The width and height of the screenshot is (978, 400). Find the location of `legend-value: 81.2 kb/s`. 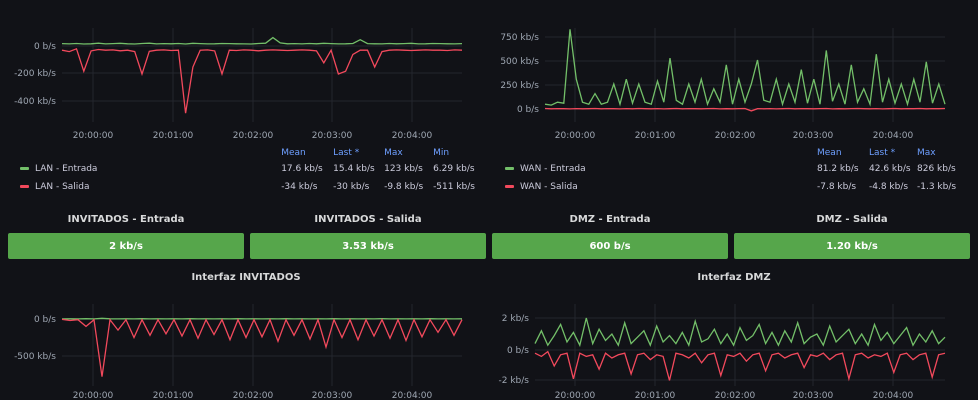

legend-value: 81.2 kb/s is located at coordinates (838, 169).